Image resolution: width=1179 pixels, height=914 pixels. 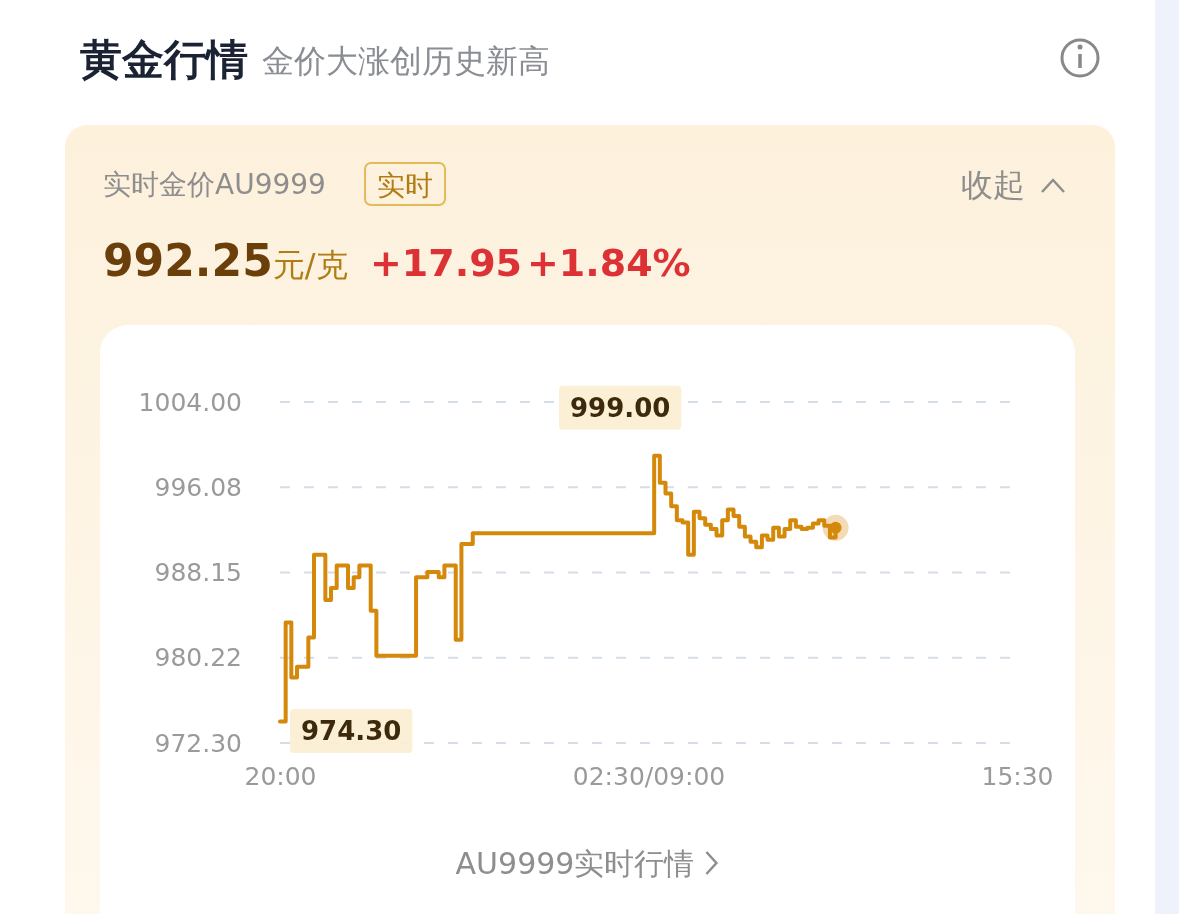 I want to click on y-tick-label: 988.15, so click(x=198, y=572).